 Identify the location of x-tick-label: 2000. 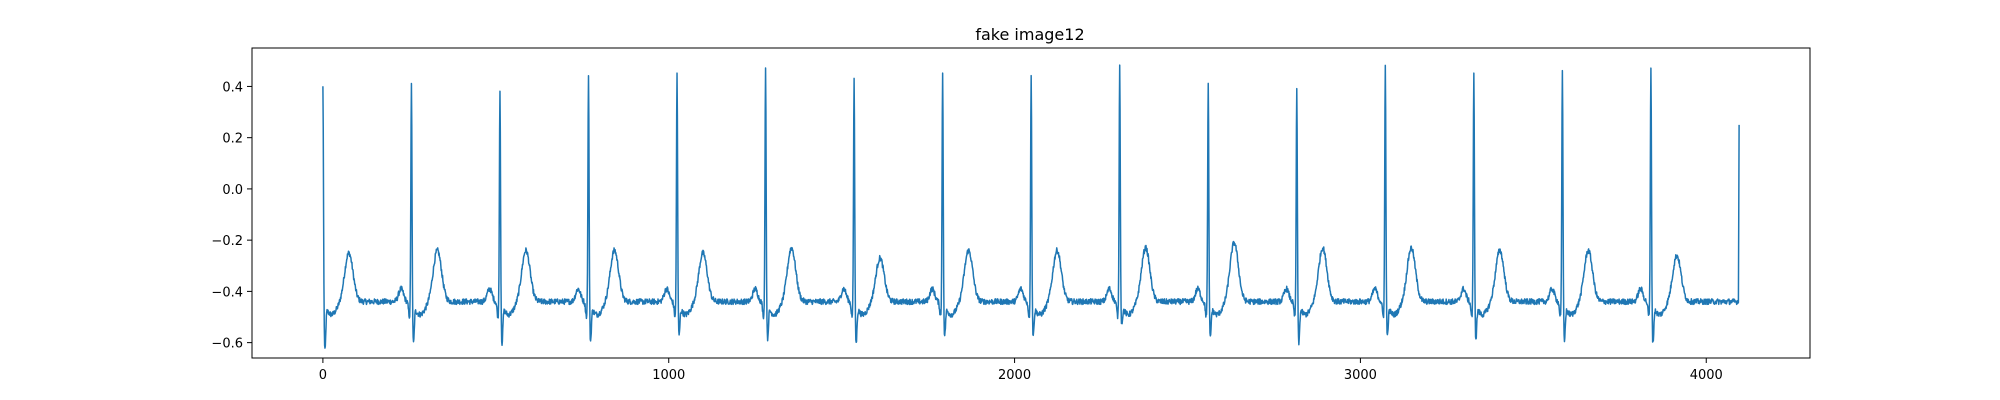
(1014, 375).